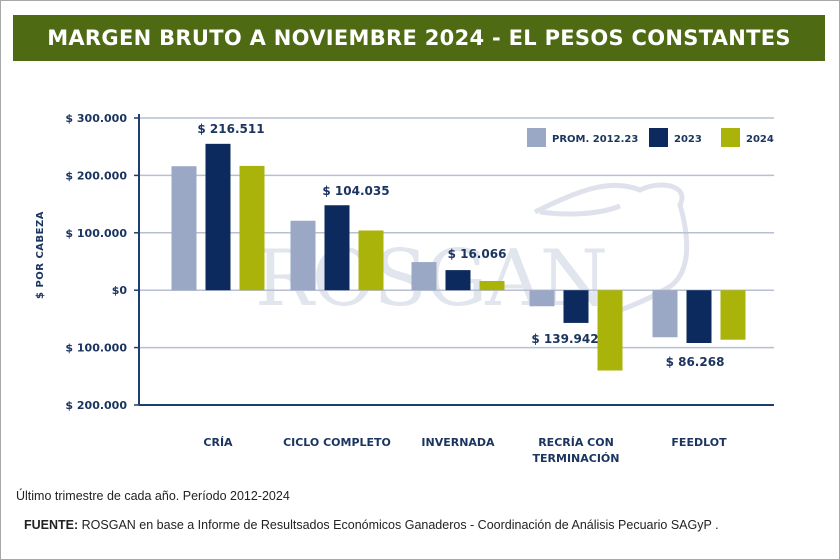 The image size is (840, 560). Describe the element at coordinates (699, 442) in the screenshot. I see `x-tick-label: FEEDLOT` at that location.